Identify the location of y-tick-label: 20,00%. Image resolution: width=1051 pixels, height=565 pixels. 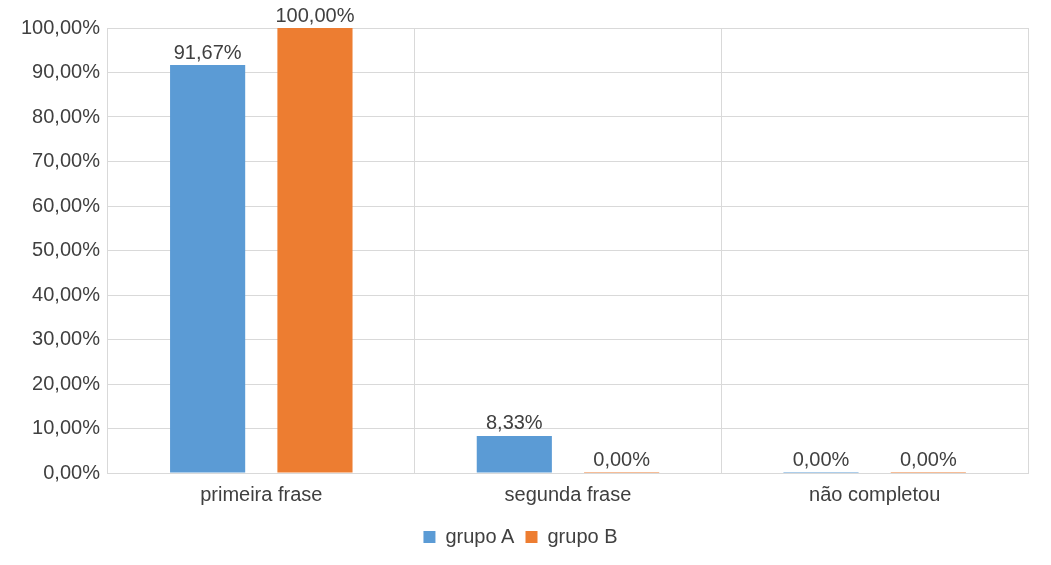
(66, 382).